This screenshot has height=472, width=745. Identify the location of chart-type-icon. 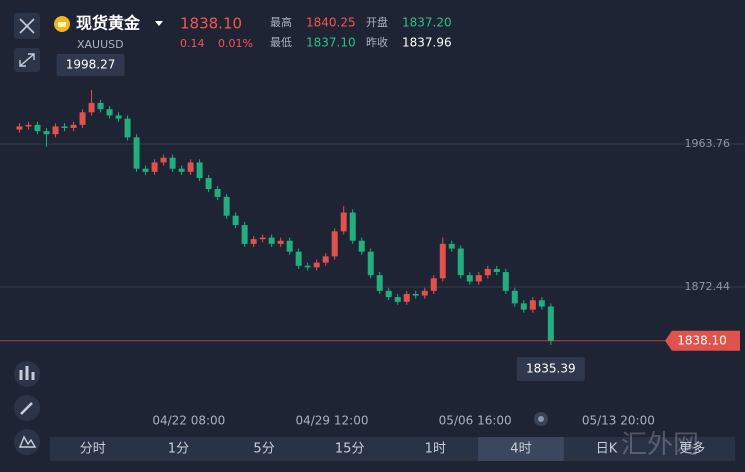
(27, 441).